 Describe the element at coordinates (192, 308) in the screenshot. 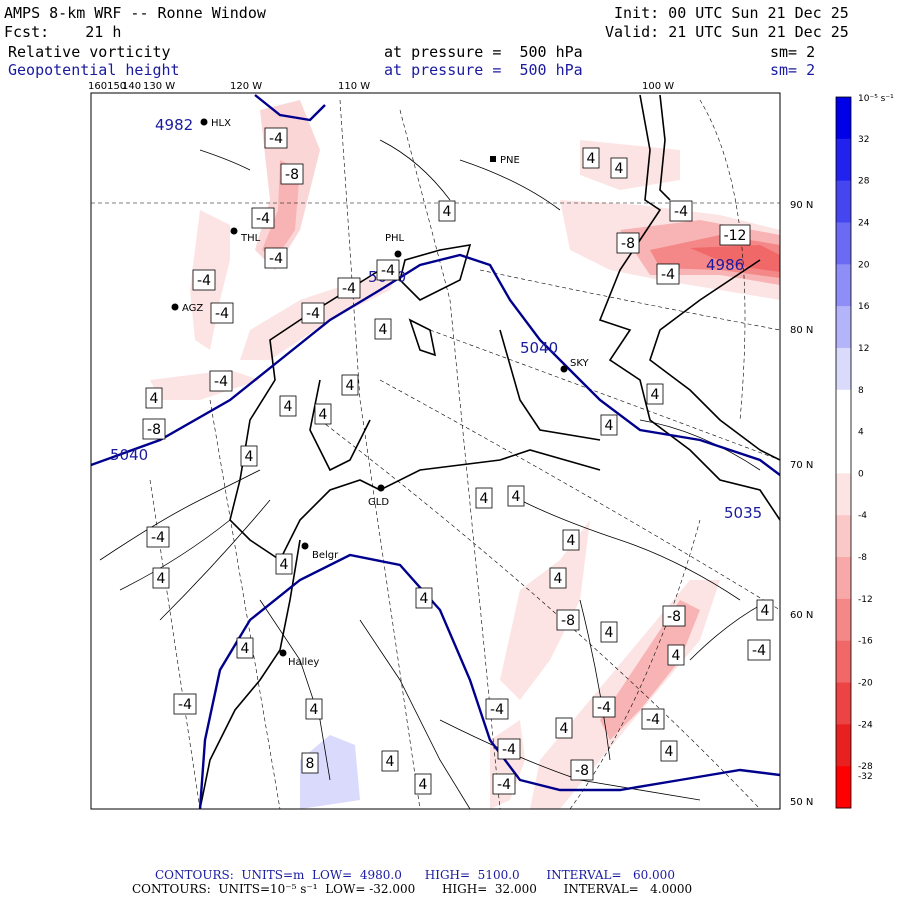

I see `svg-text: AGZ` at that location.